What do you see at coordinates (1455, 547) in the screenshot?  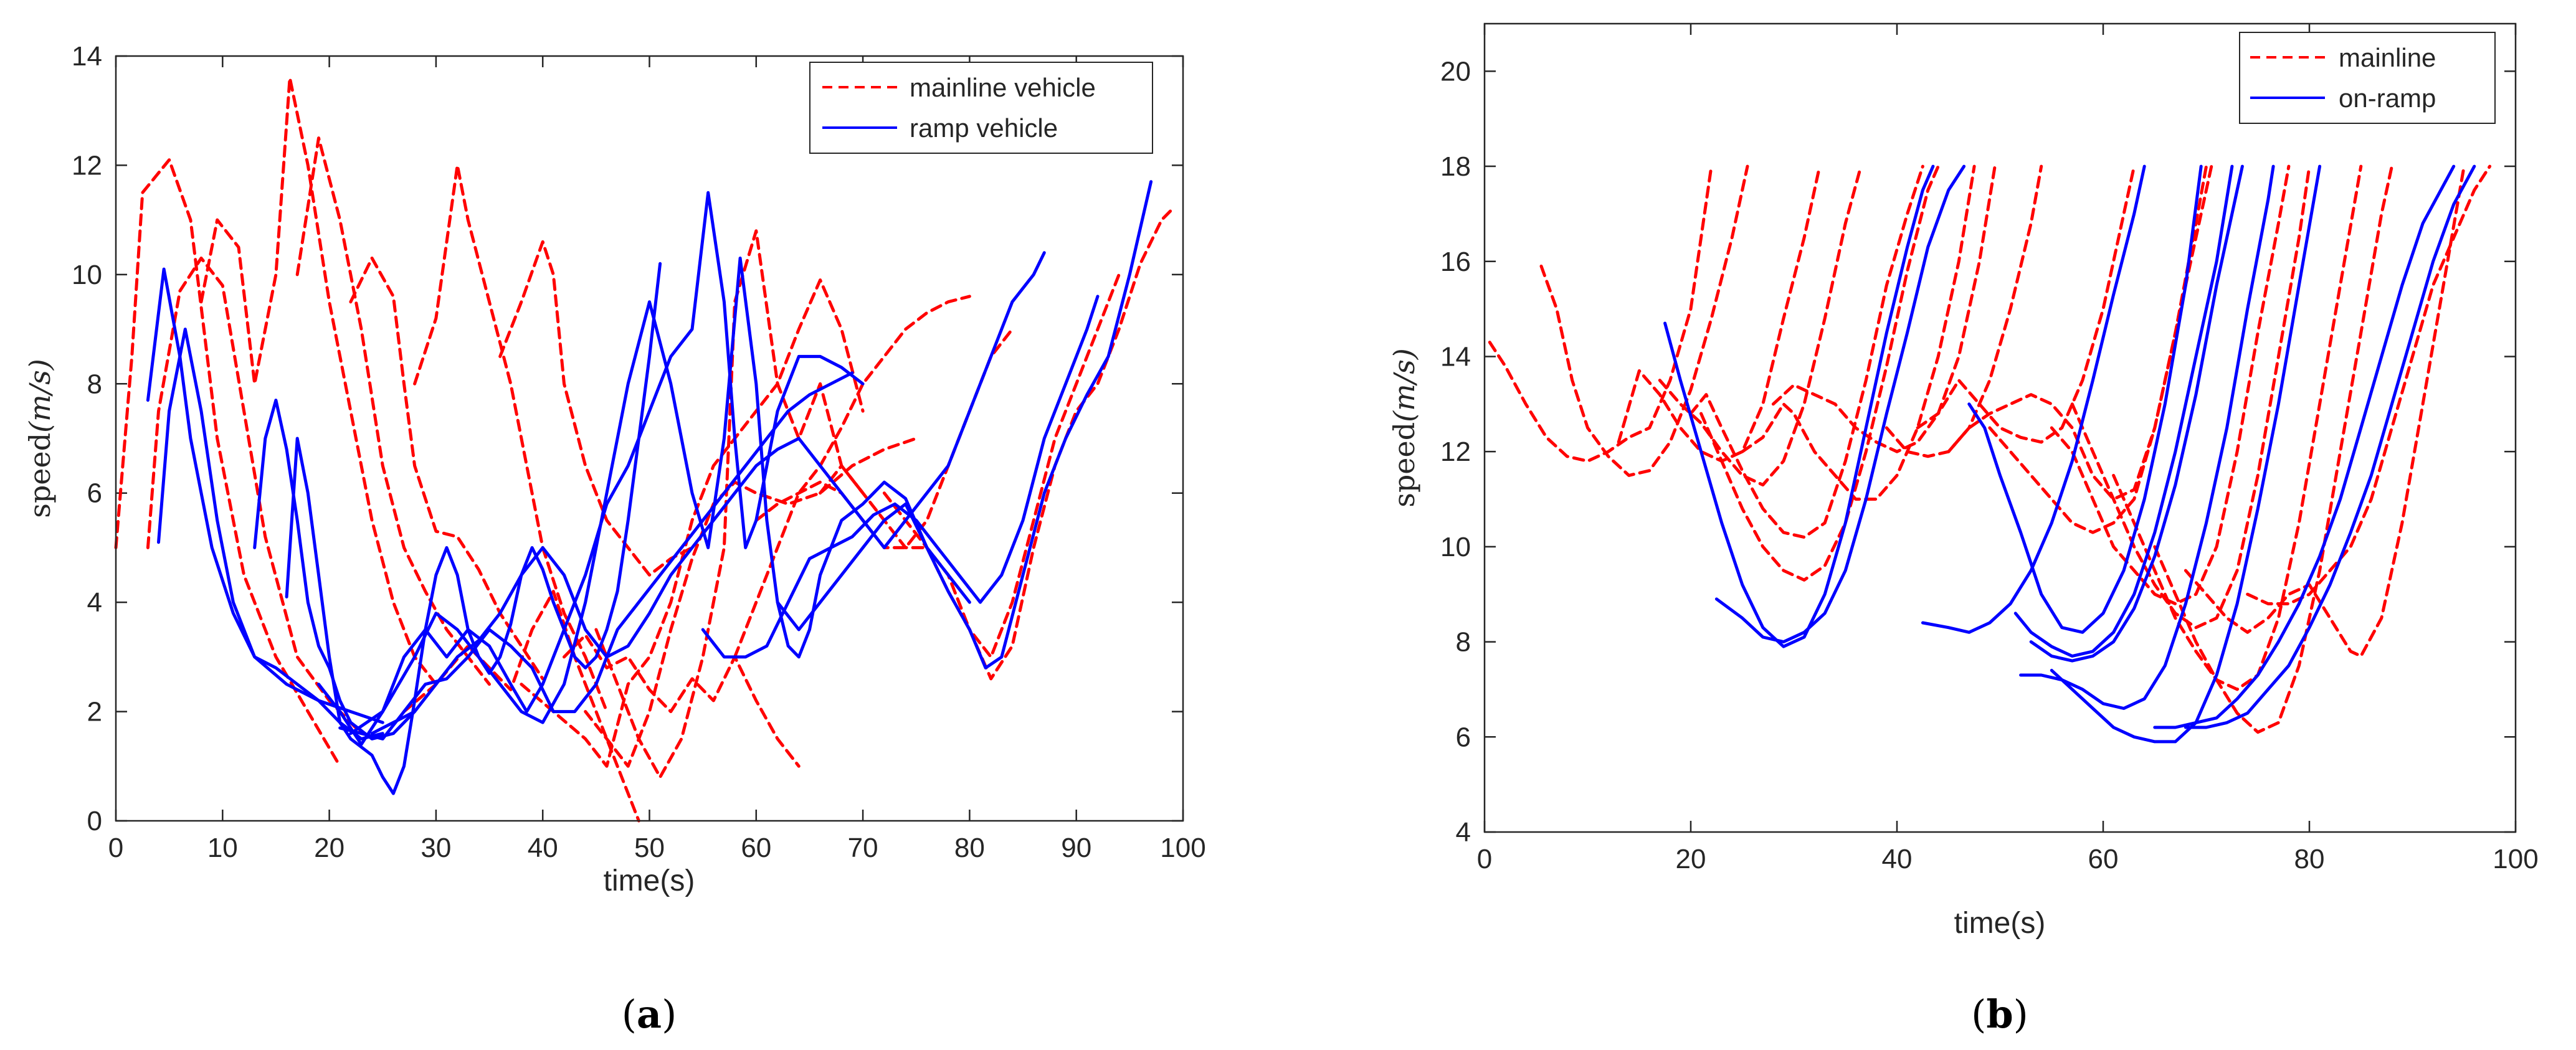 I see `panel-b-y-tick-label: 10` at bounding box center [1455, 547].